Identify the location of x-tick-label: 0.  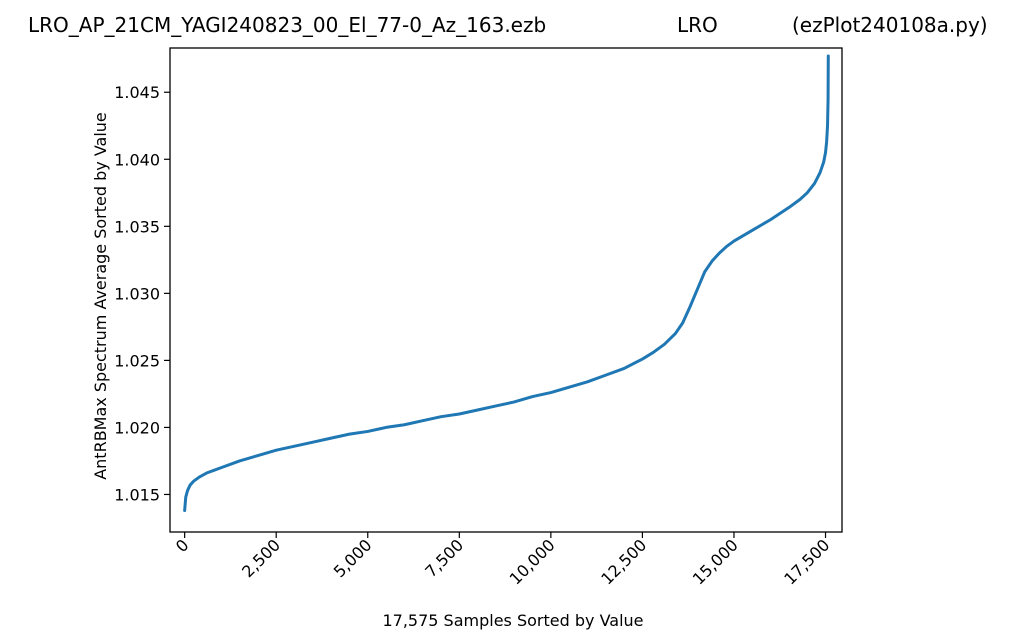
(182, 545).